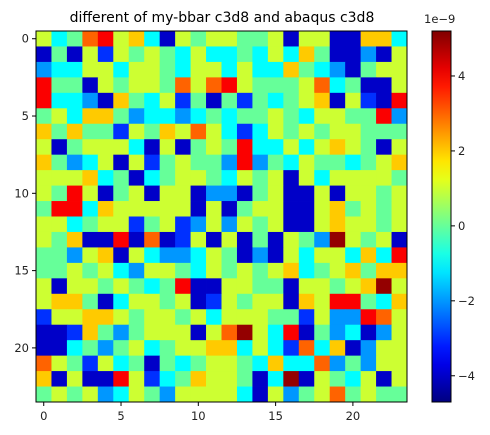 This screenshot has height=435, width=490. Describe the element at coordinates (21, 348) in the screenshot. I see `y-tick-label: 20` at that location.